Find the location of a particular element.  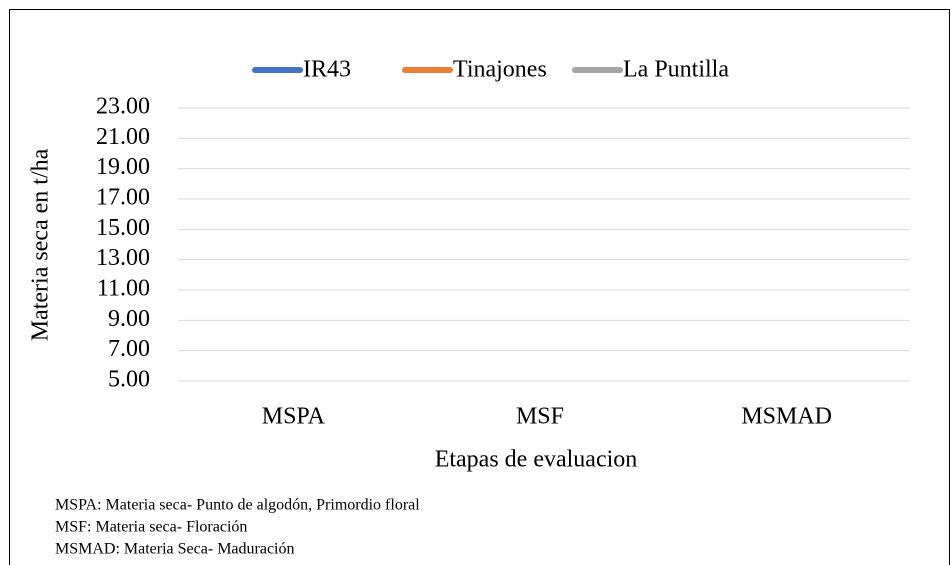

x-tick-label: MSPA is located at coordinates (294, 417).